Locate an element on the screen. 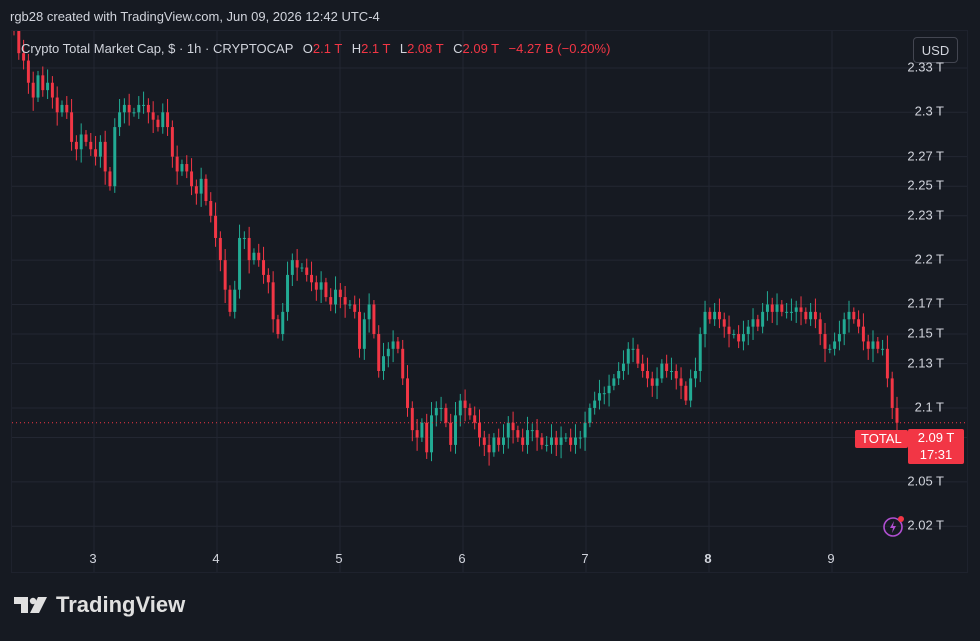 This screenshot has width=980, height=641. price-tick-label: 2.3 T is located at coordinates (929, 111).